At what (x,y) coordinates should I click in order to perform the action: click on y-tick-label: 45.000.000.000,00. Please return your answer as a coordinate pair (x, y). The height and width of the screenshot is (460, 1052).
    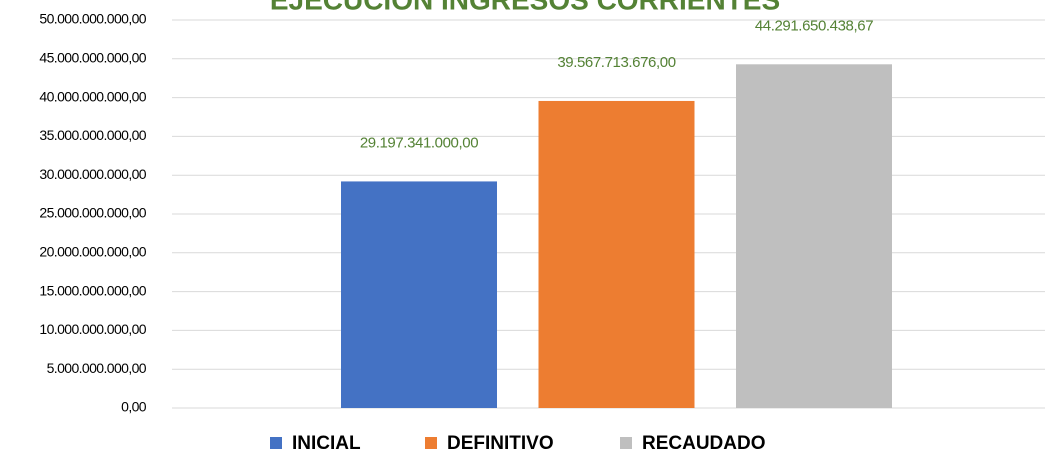
    Looking at the image, I should click on (92, 58).